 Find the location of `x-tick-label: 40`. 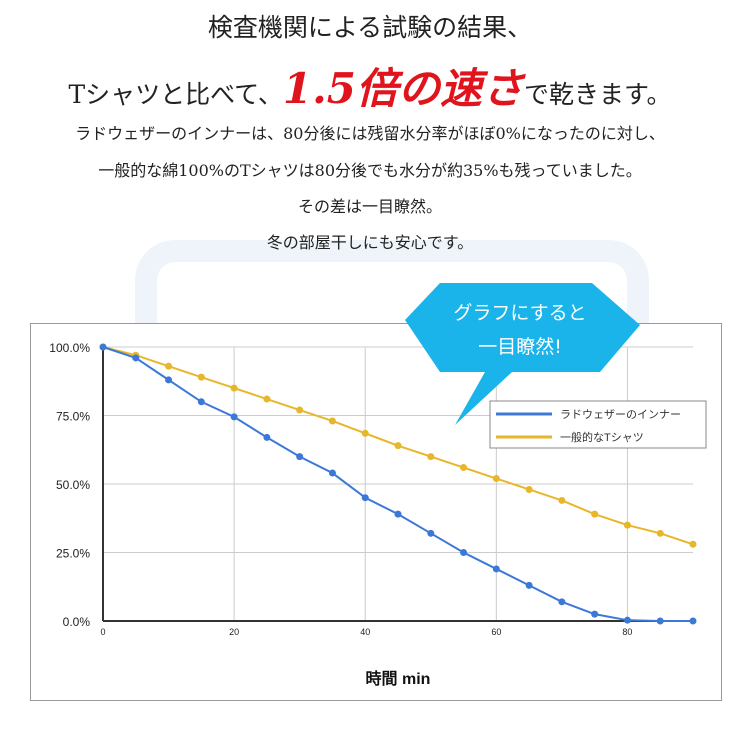

x-tick-label: 40 is located at coordinates (365, 632).